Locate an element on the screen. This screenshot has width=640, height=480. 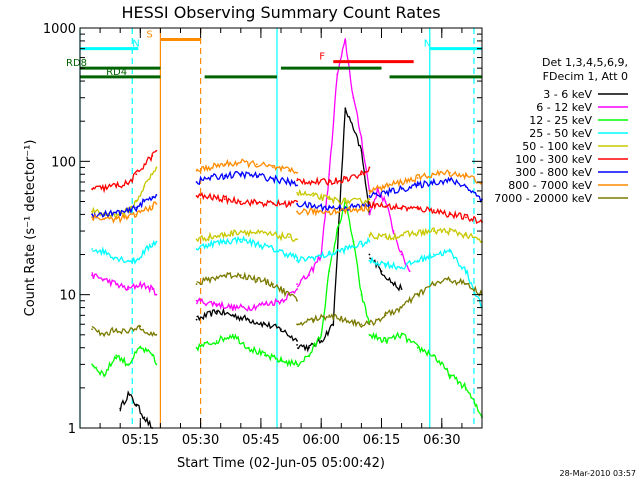
x-tick-label: 05:45 is located at coordinates (260, 440).